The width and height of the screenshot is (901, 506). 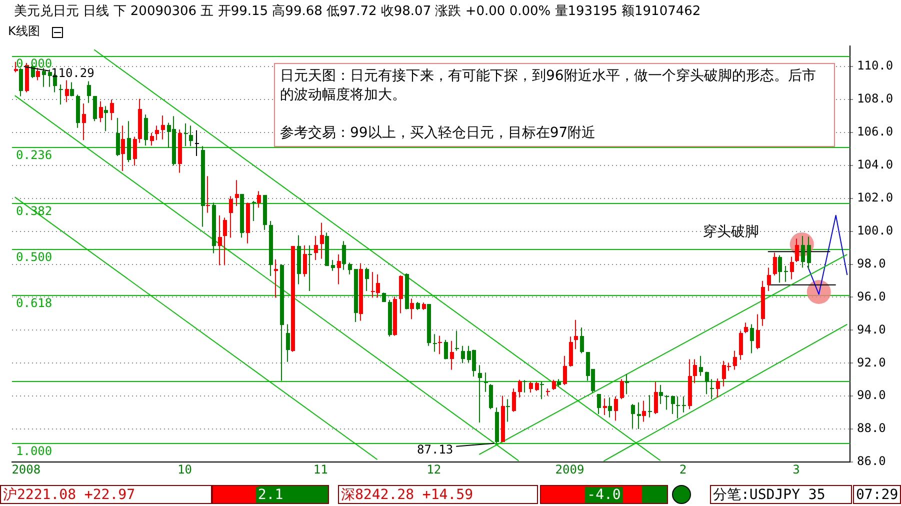 I want to click on text: 2.1, so click(x=271, y=495).